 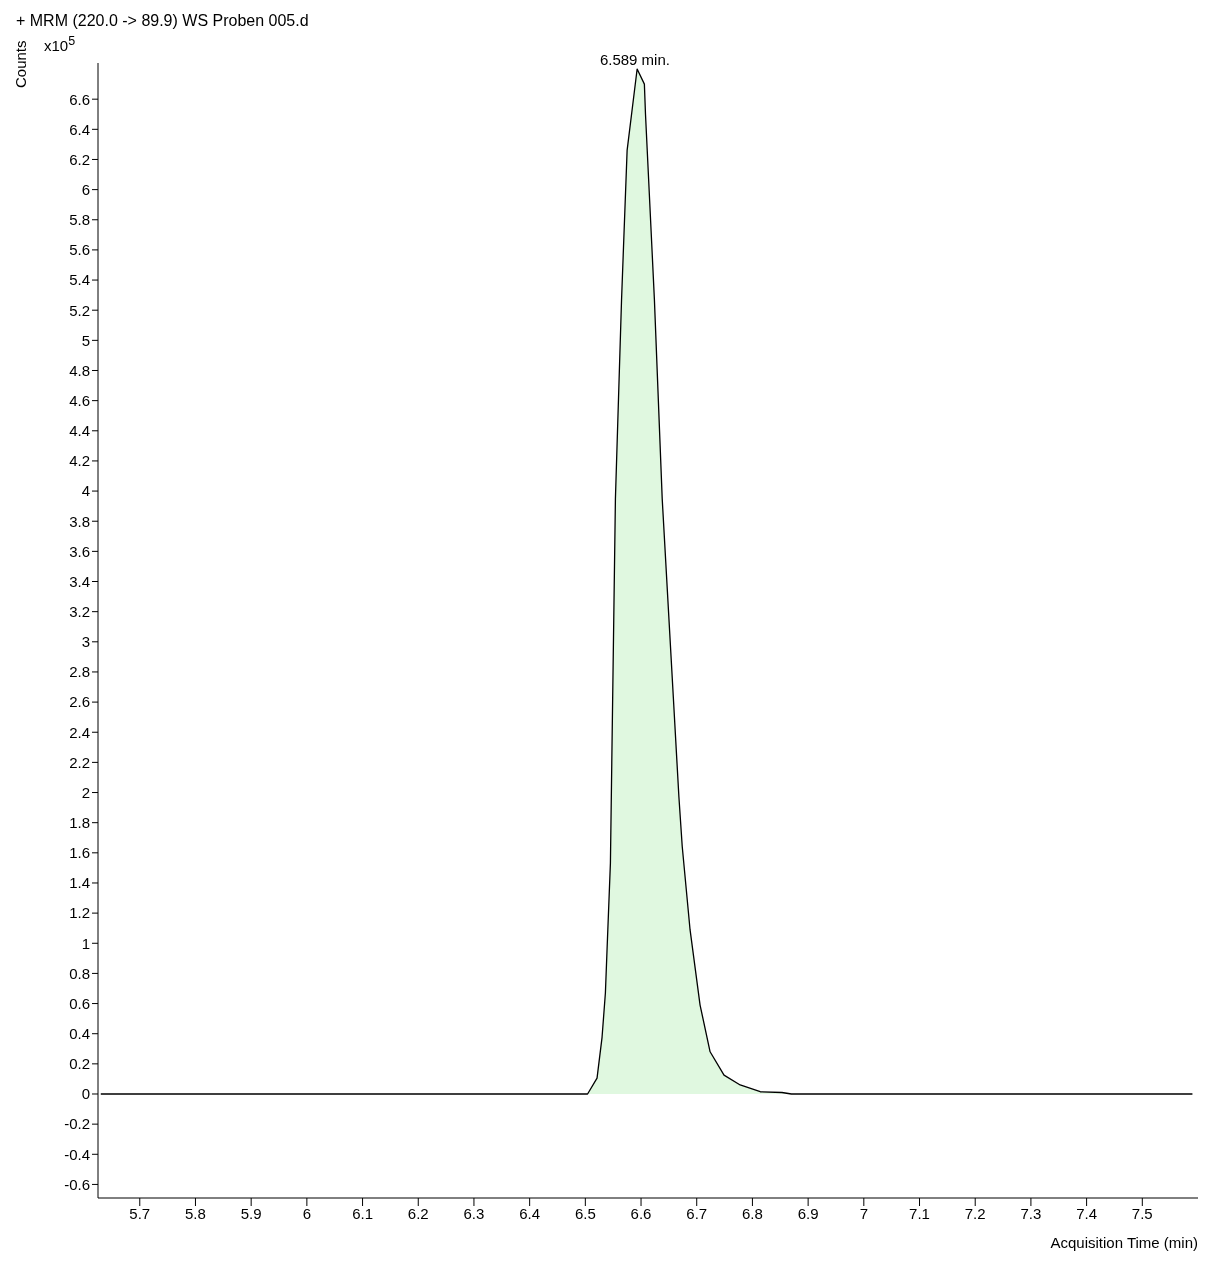 What do you see at coordinates (79, 672) in the screenshot?
I see `y-tick-label: 2.8` at bounding box center [79, 672].